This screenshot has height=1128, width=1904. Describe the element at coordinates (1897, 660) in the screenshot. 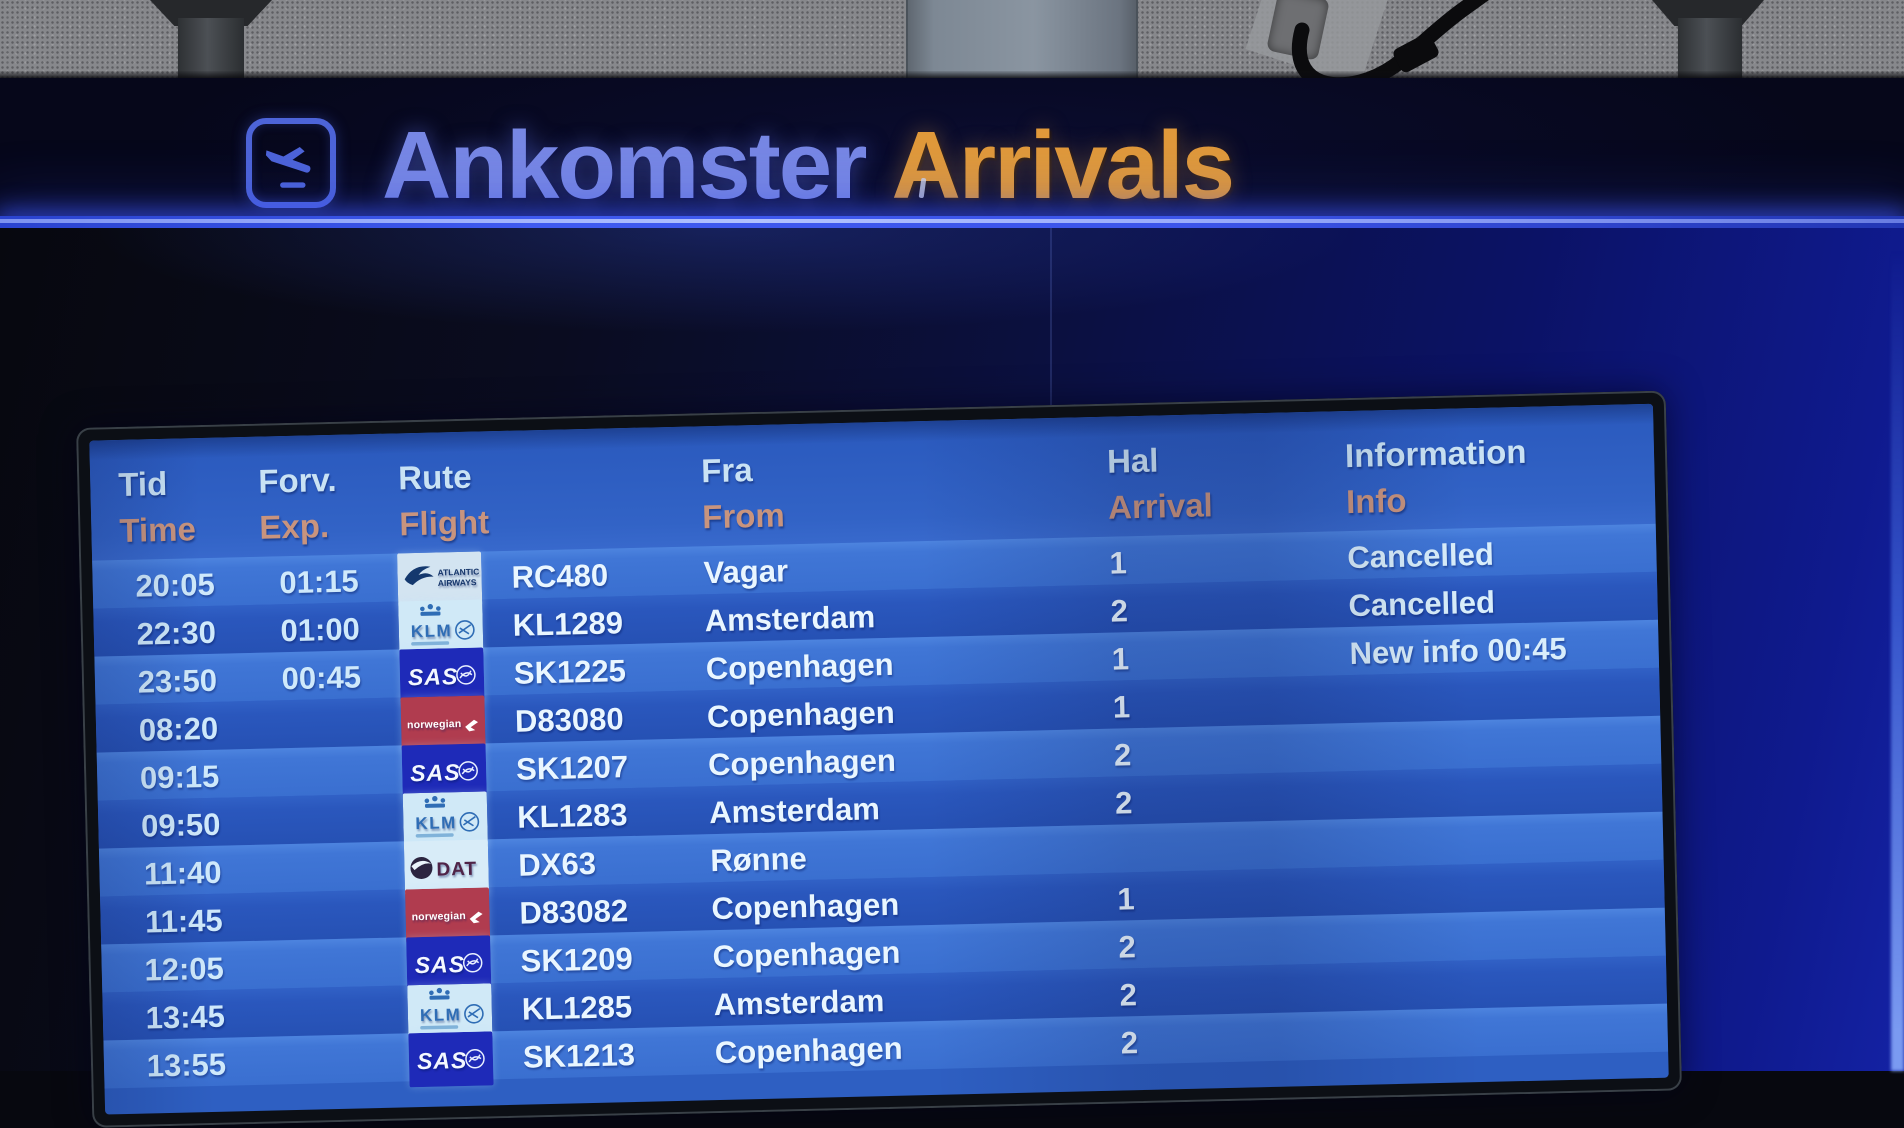

I see `screen-edge-glow` at that location.